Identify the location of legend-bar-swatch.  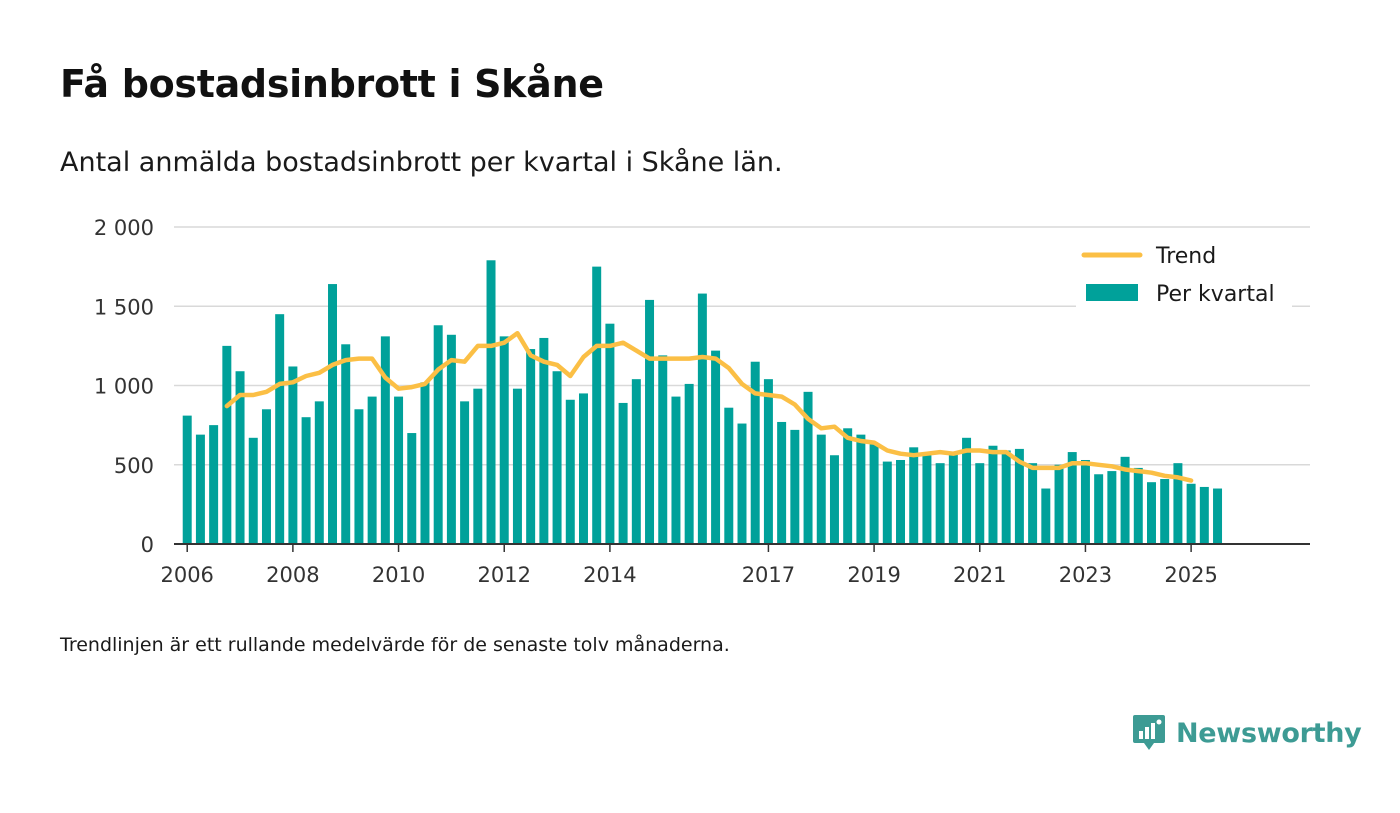
(1112, 292).